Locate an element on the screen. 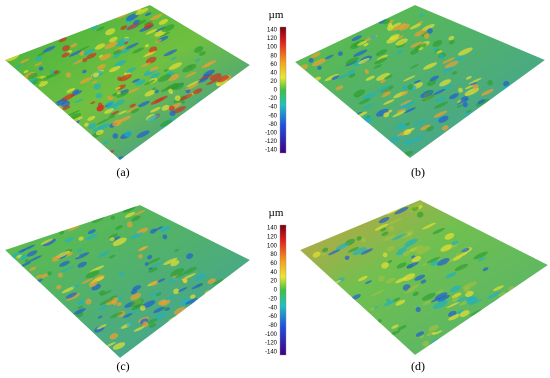 Image resolution: width=550 pixels, height=378 pixels. colorbar-tick-label: 60 is located at coordinates (273, 65).